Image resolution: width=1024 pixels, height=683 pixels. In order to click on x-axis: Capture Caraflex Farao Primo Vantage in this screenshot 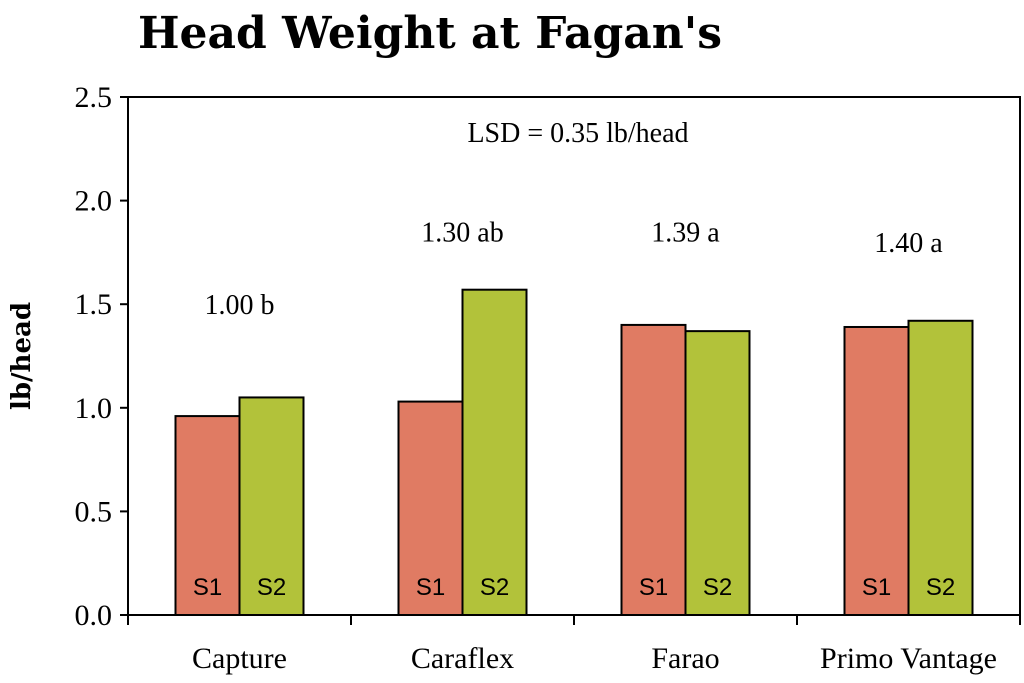, I will do `click(574, 645)`.